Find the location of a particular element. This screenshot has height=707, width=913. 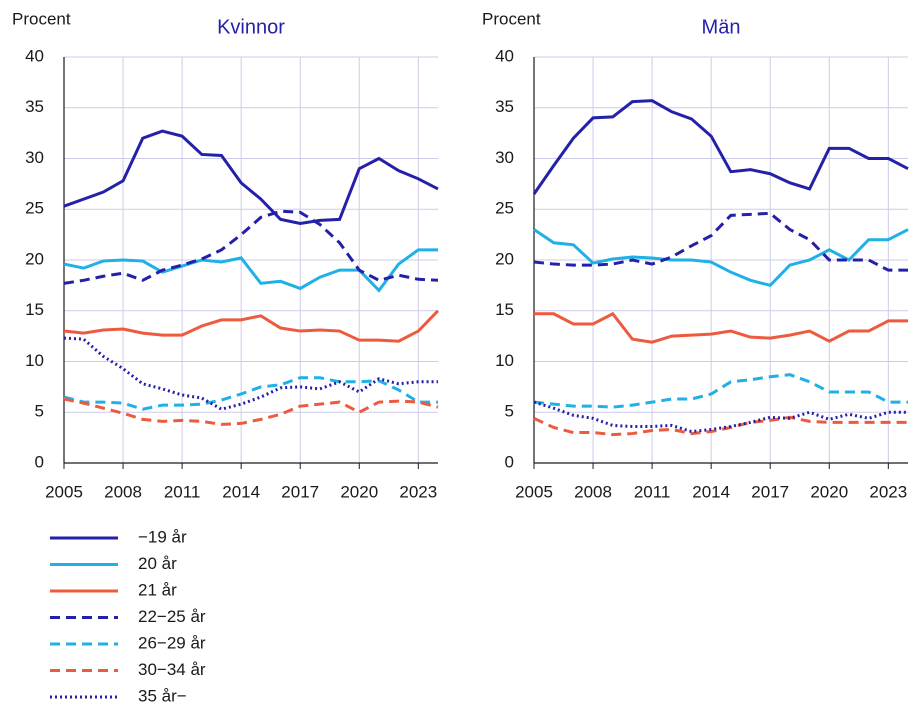

legend-label: 20 år is located at coordinates (157, 563).